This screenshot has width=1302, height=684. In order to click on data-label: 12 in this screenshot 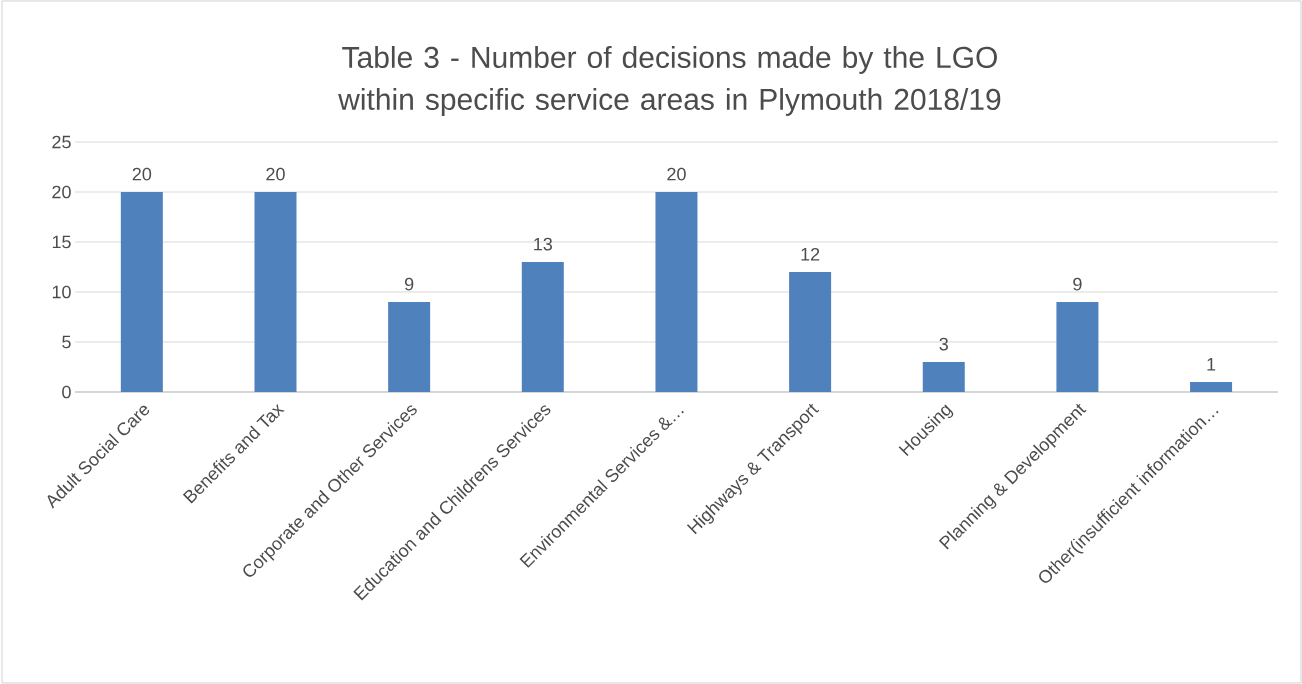, I will do `click(810, 254)`.